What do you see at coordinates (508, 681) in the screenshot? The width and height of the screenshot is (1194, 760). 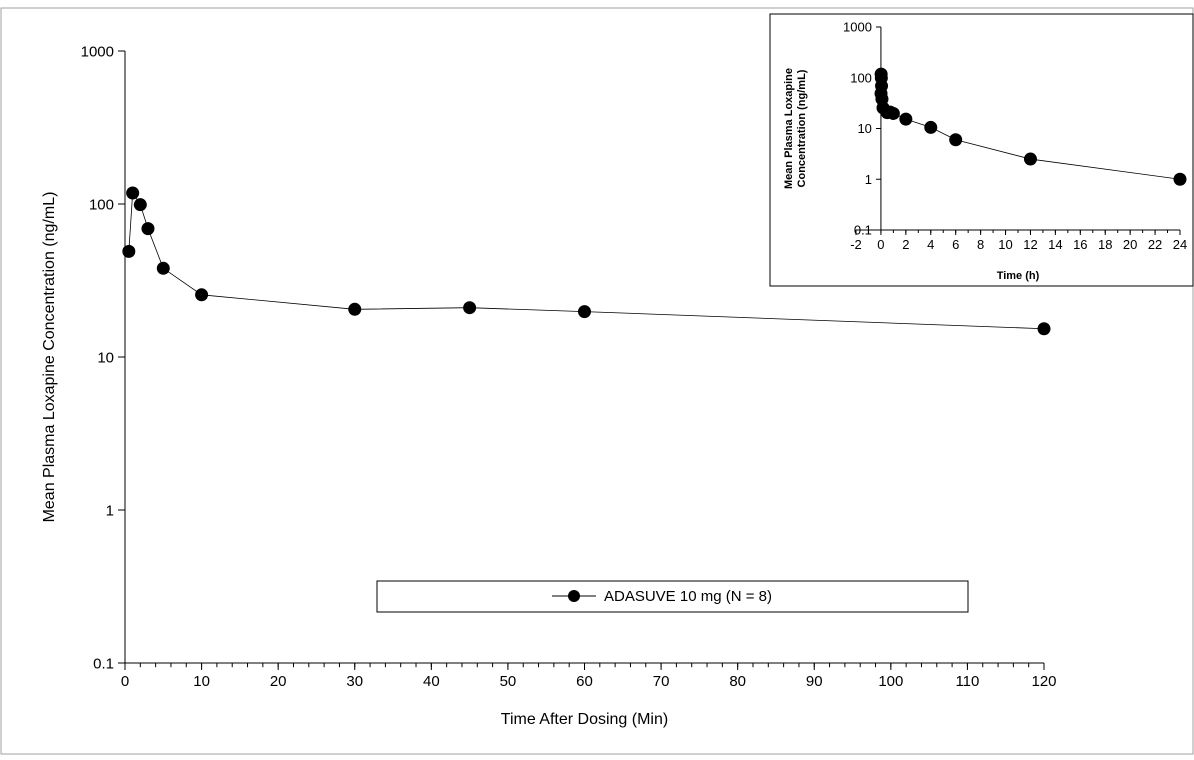 I see `main-x-tick-label: 50` at bounding box center [508, 681].